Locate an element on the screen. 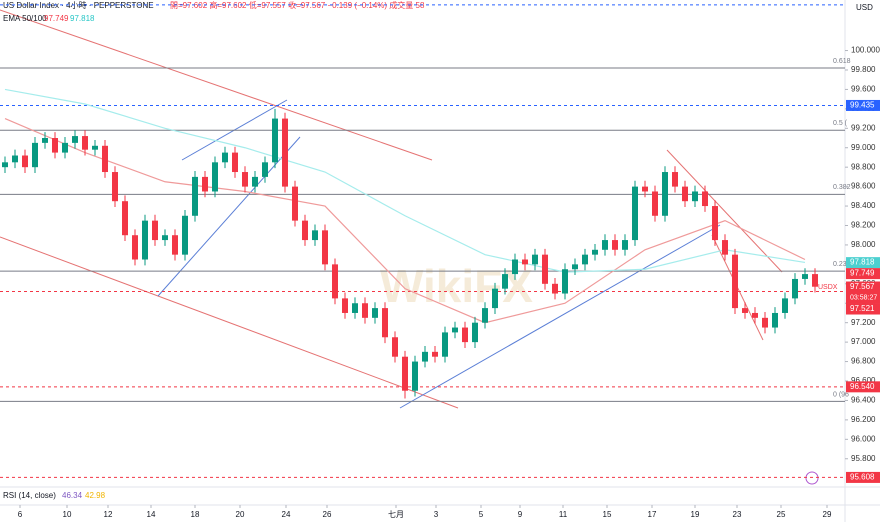  y-tick-label: 100.000 is located at coordinates (865, 50).